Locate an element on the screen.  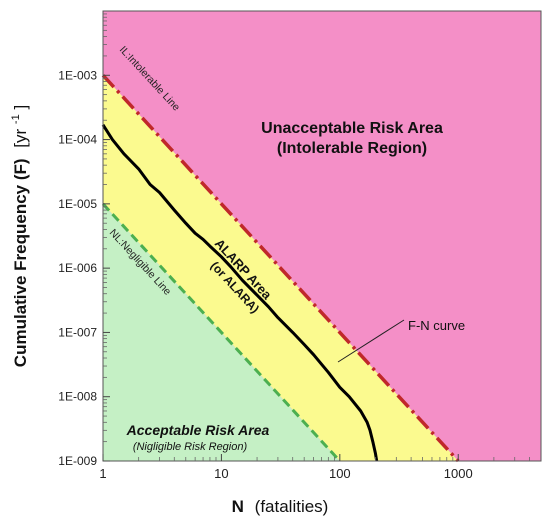
y-tick-label: 1E-003 is located at coordinates (77, 75).